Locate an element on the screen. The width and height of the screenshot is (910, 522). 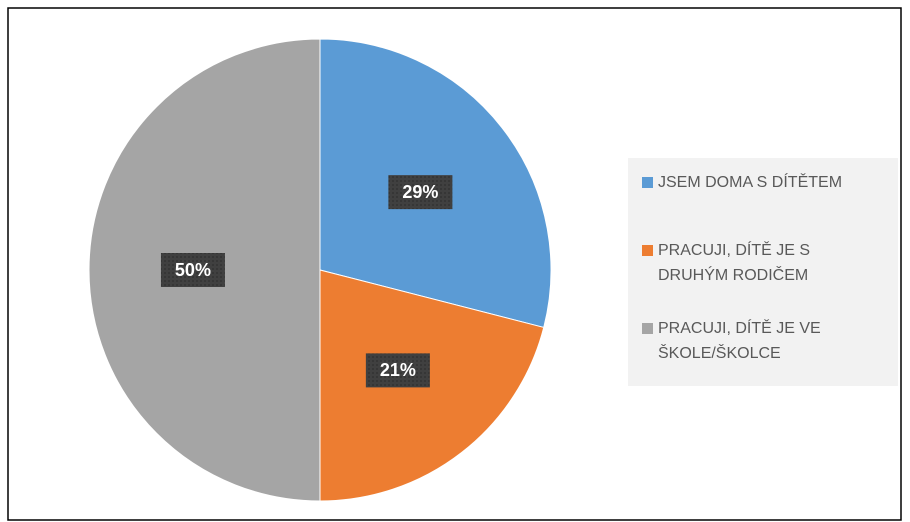
legend-label: JSEM DOMA S DÍTĚTEM is located at coordinates (750, 182).